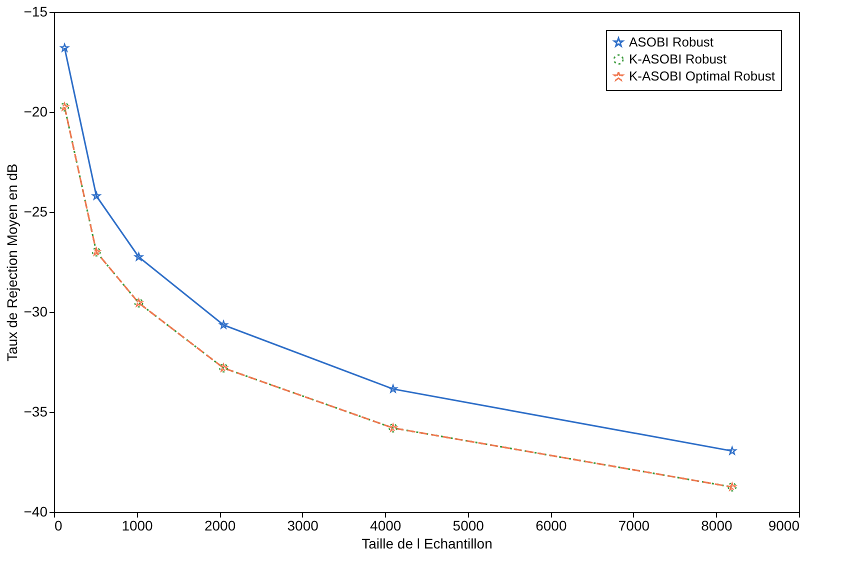  I want to click on y-axis-title: Taux de Rejection Moyen en dB, so click(12, 263).